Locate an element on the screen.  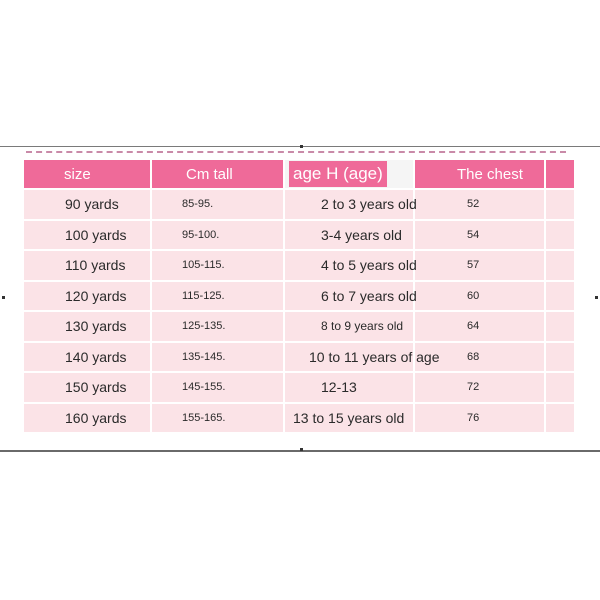
frame-bottom-rule is located at coordinates (300, 451).